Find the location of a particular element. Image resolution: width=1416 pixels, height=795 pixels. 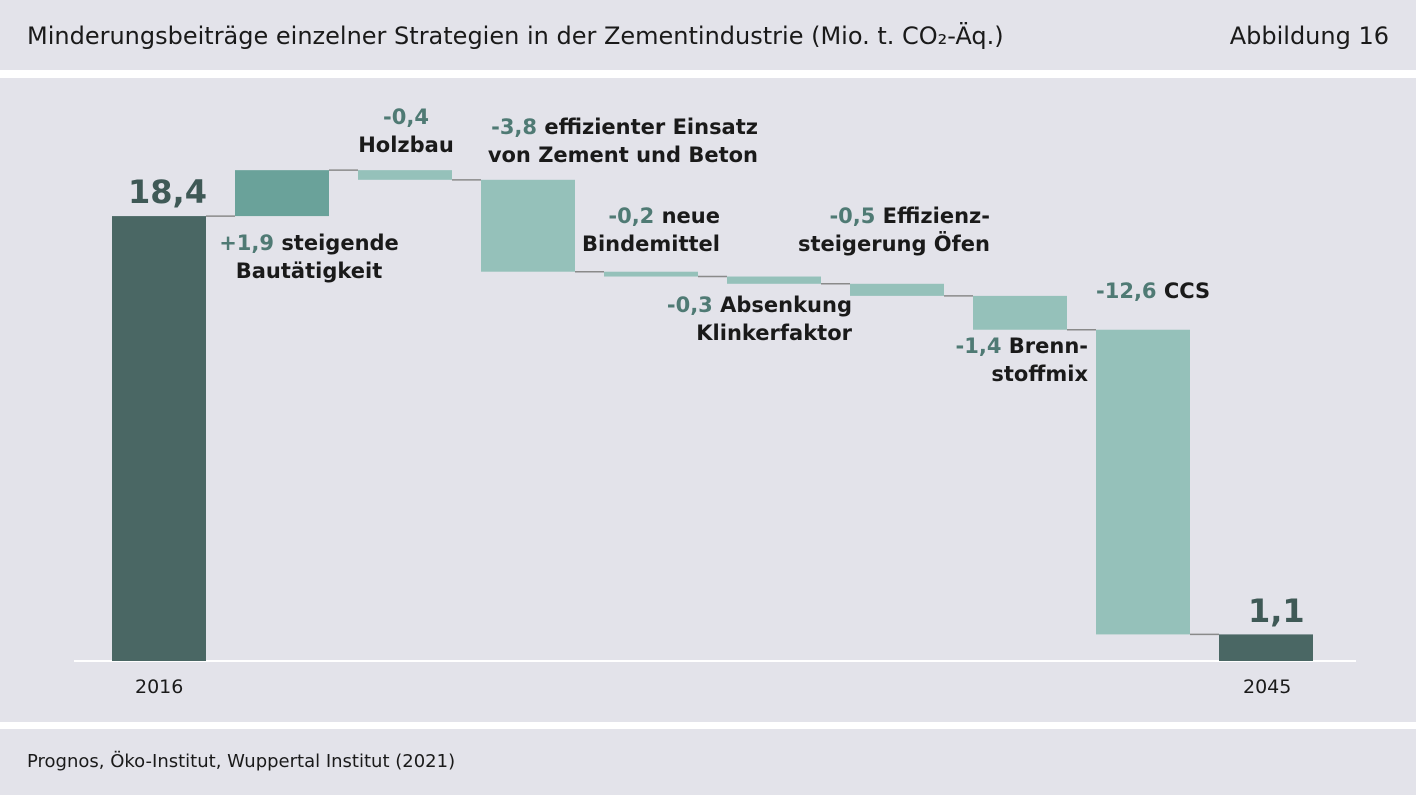

step-value: -0,4 is located at coordinates (406, 117).